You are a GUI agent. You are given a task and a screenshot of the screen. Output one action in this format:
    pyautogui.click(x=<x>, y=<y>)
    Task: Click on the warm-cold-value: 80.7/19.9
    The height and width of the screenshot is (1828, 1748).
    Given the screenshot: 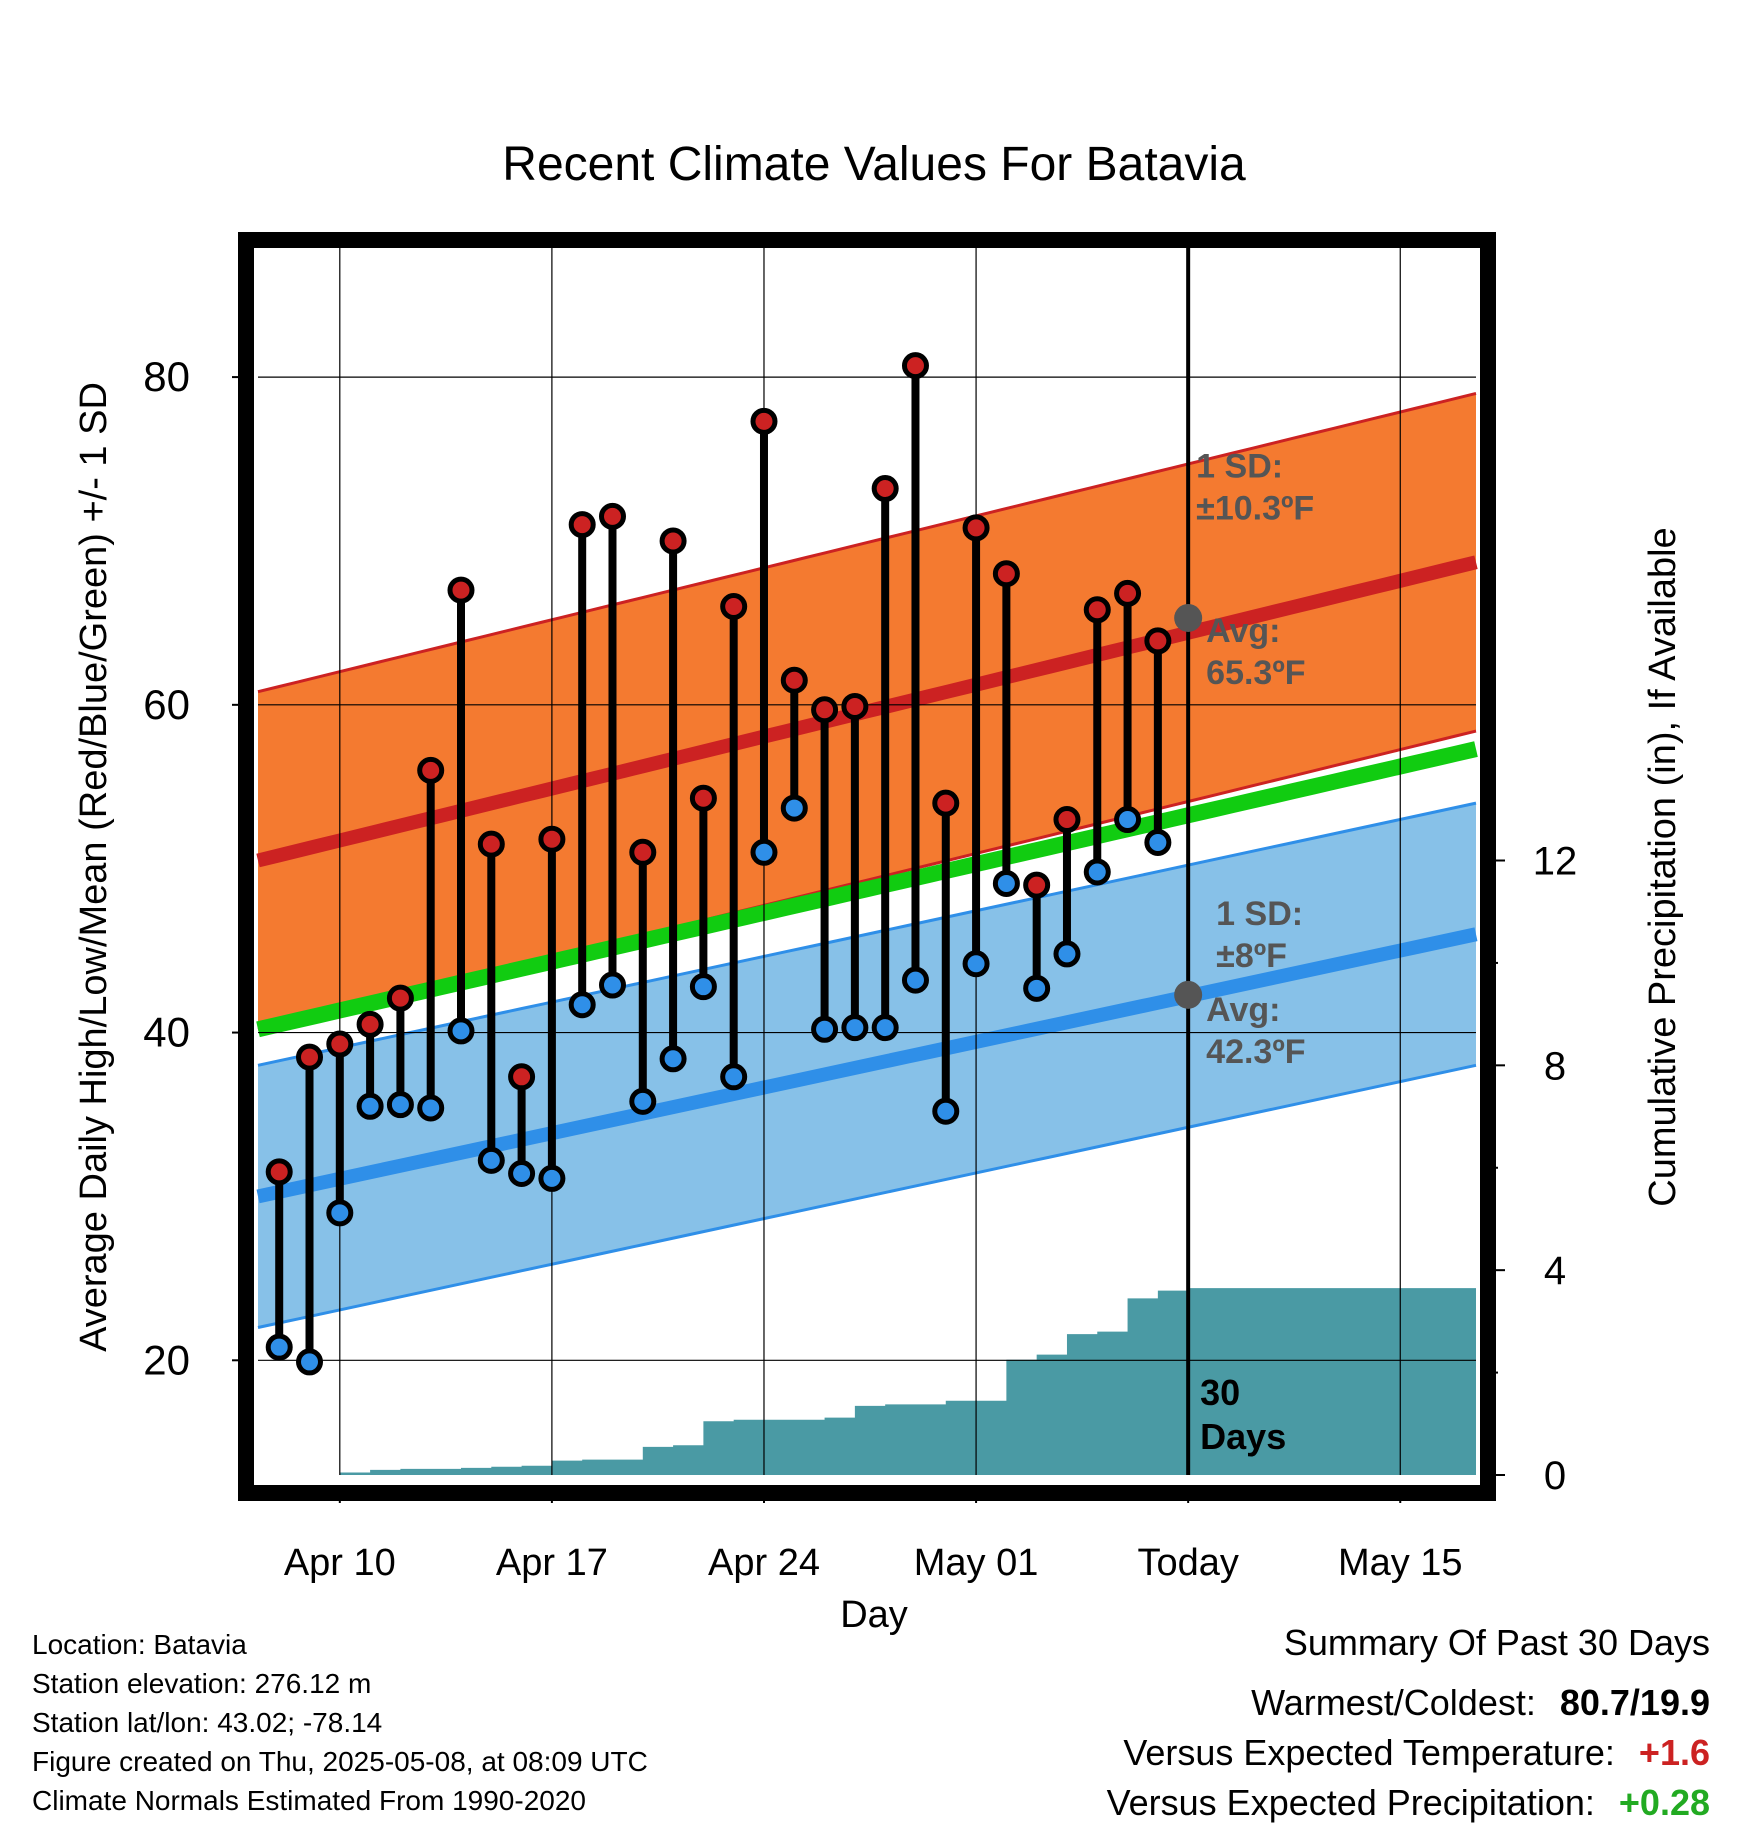 What is the action you would take?
    pyautogui.click(x=1634, y=1702)
    